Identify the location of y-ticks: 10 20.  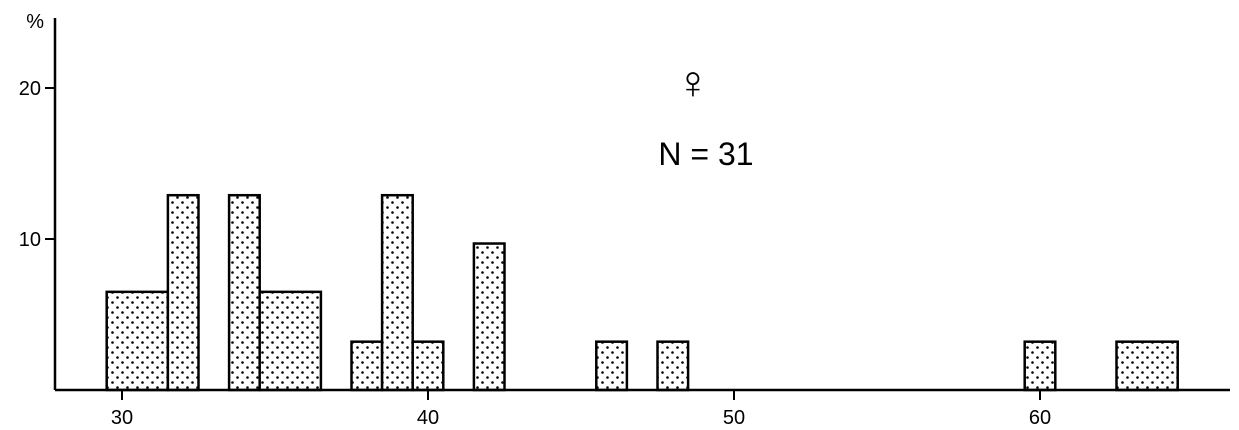
(37, 164).